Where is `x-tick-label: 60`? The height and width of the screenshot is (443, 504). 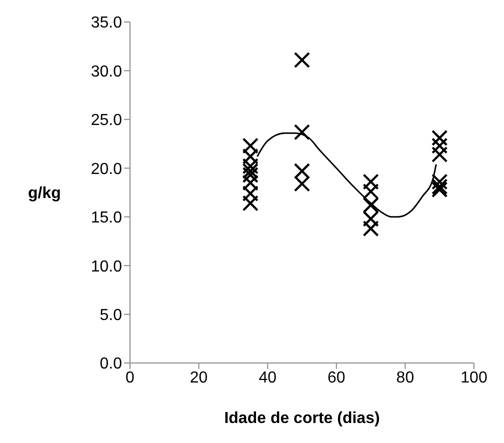
x-tick-label: 60 is located at coordinates (337, 377).